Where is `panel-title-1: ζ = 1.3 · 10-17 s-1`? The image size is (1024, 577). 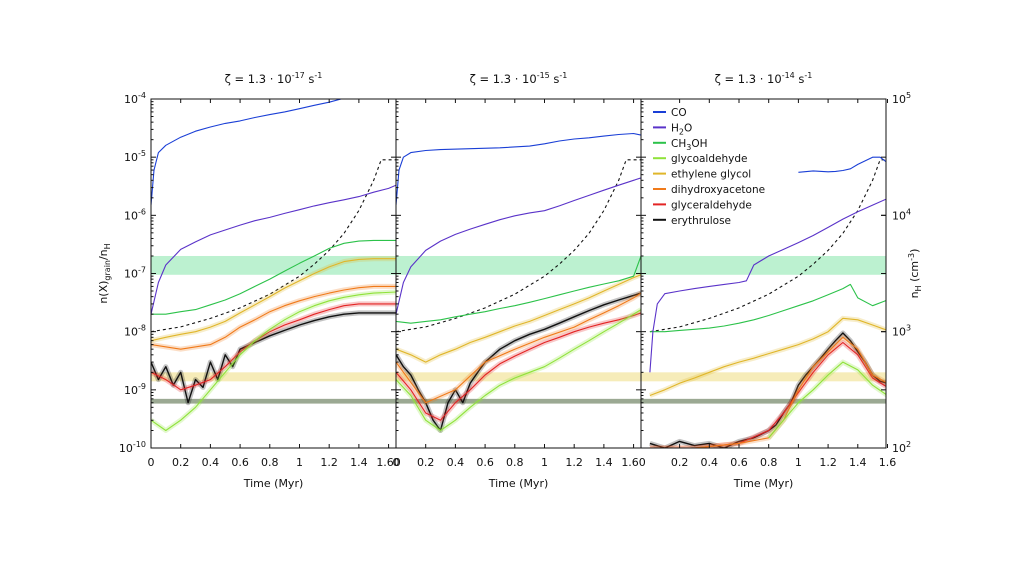 panel-title-1: ζ = 1.3 · 10-17 s-1 is located at coordinates (274, 78).